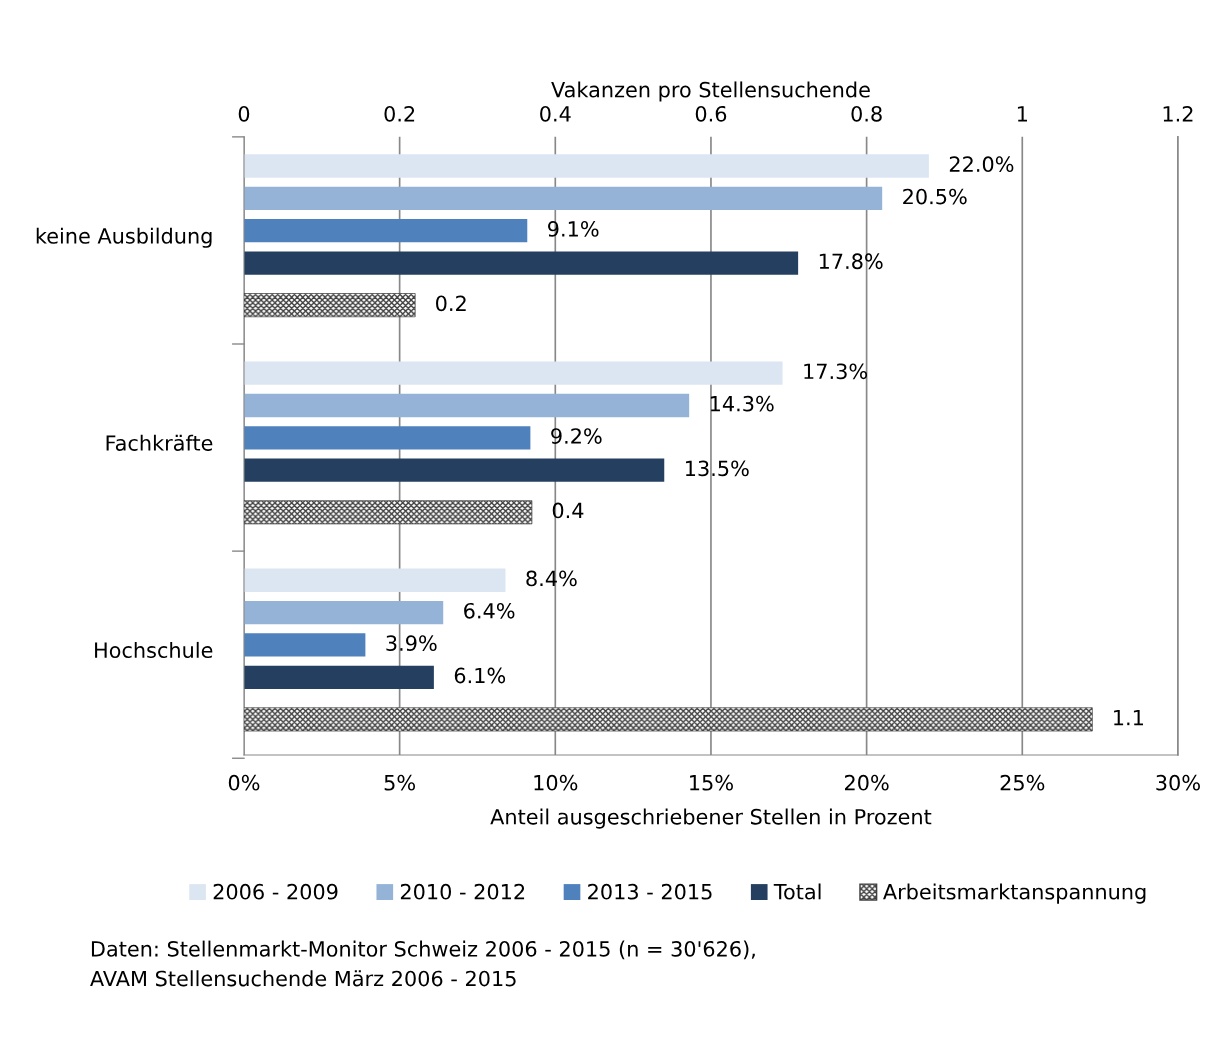 The width and height of the screenshot is (1215, 1061). Describe the element at coordinates (124, 237) in the screenshot. I see `y-tick-label: keine Ausbildung` at that location.